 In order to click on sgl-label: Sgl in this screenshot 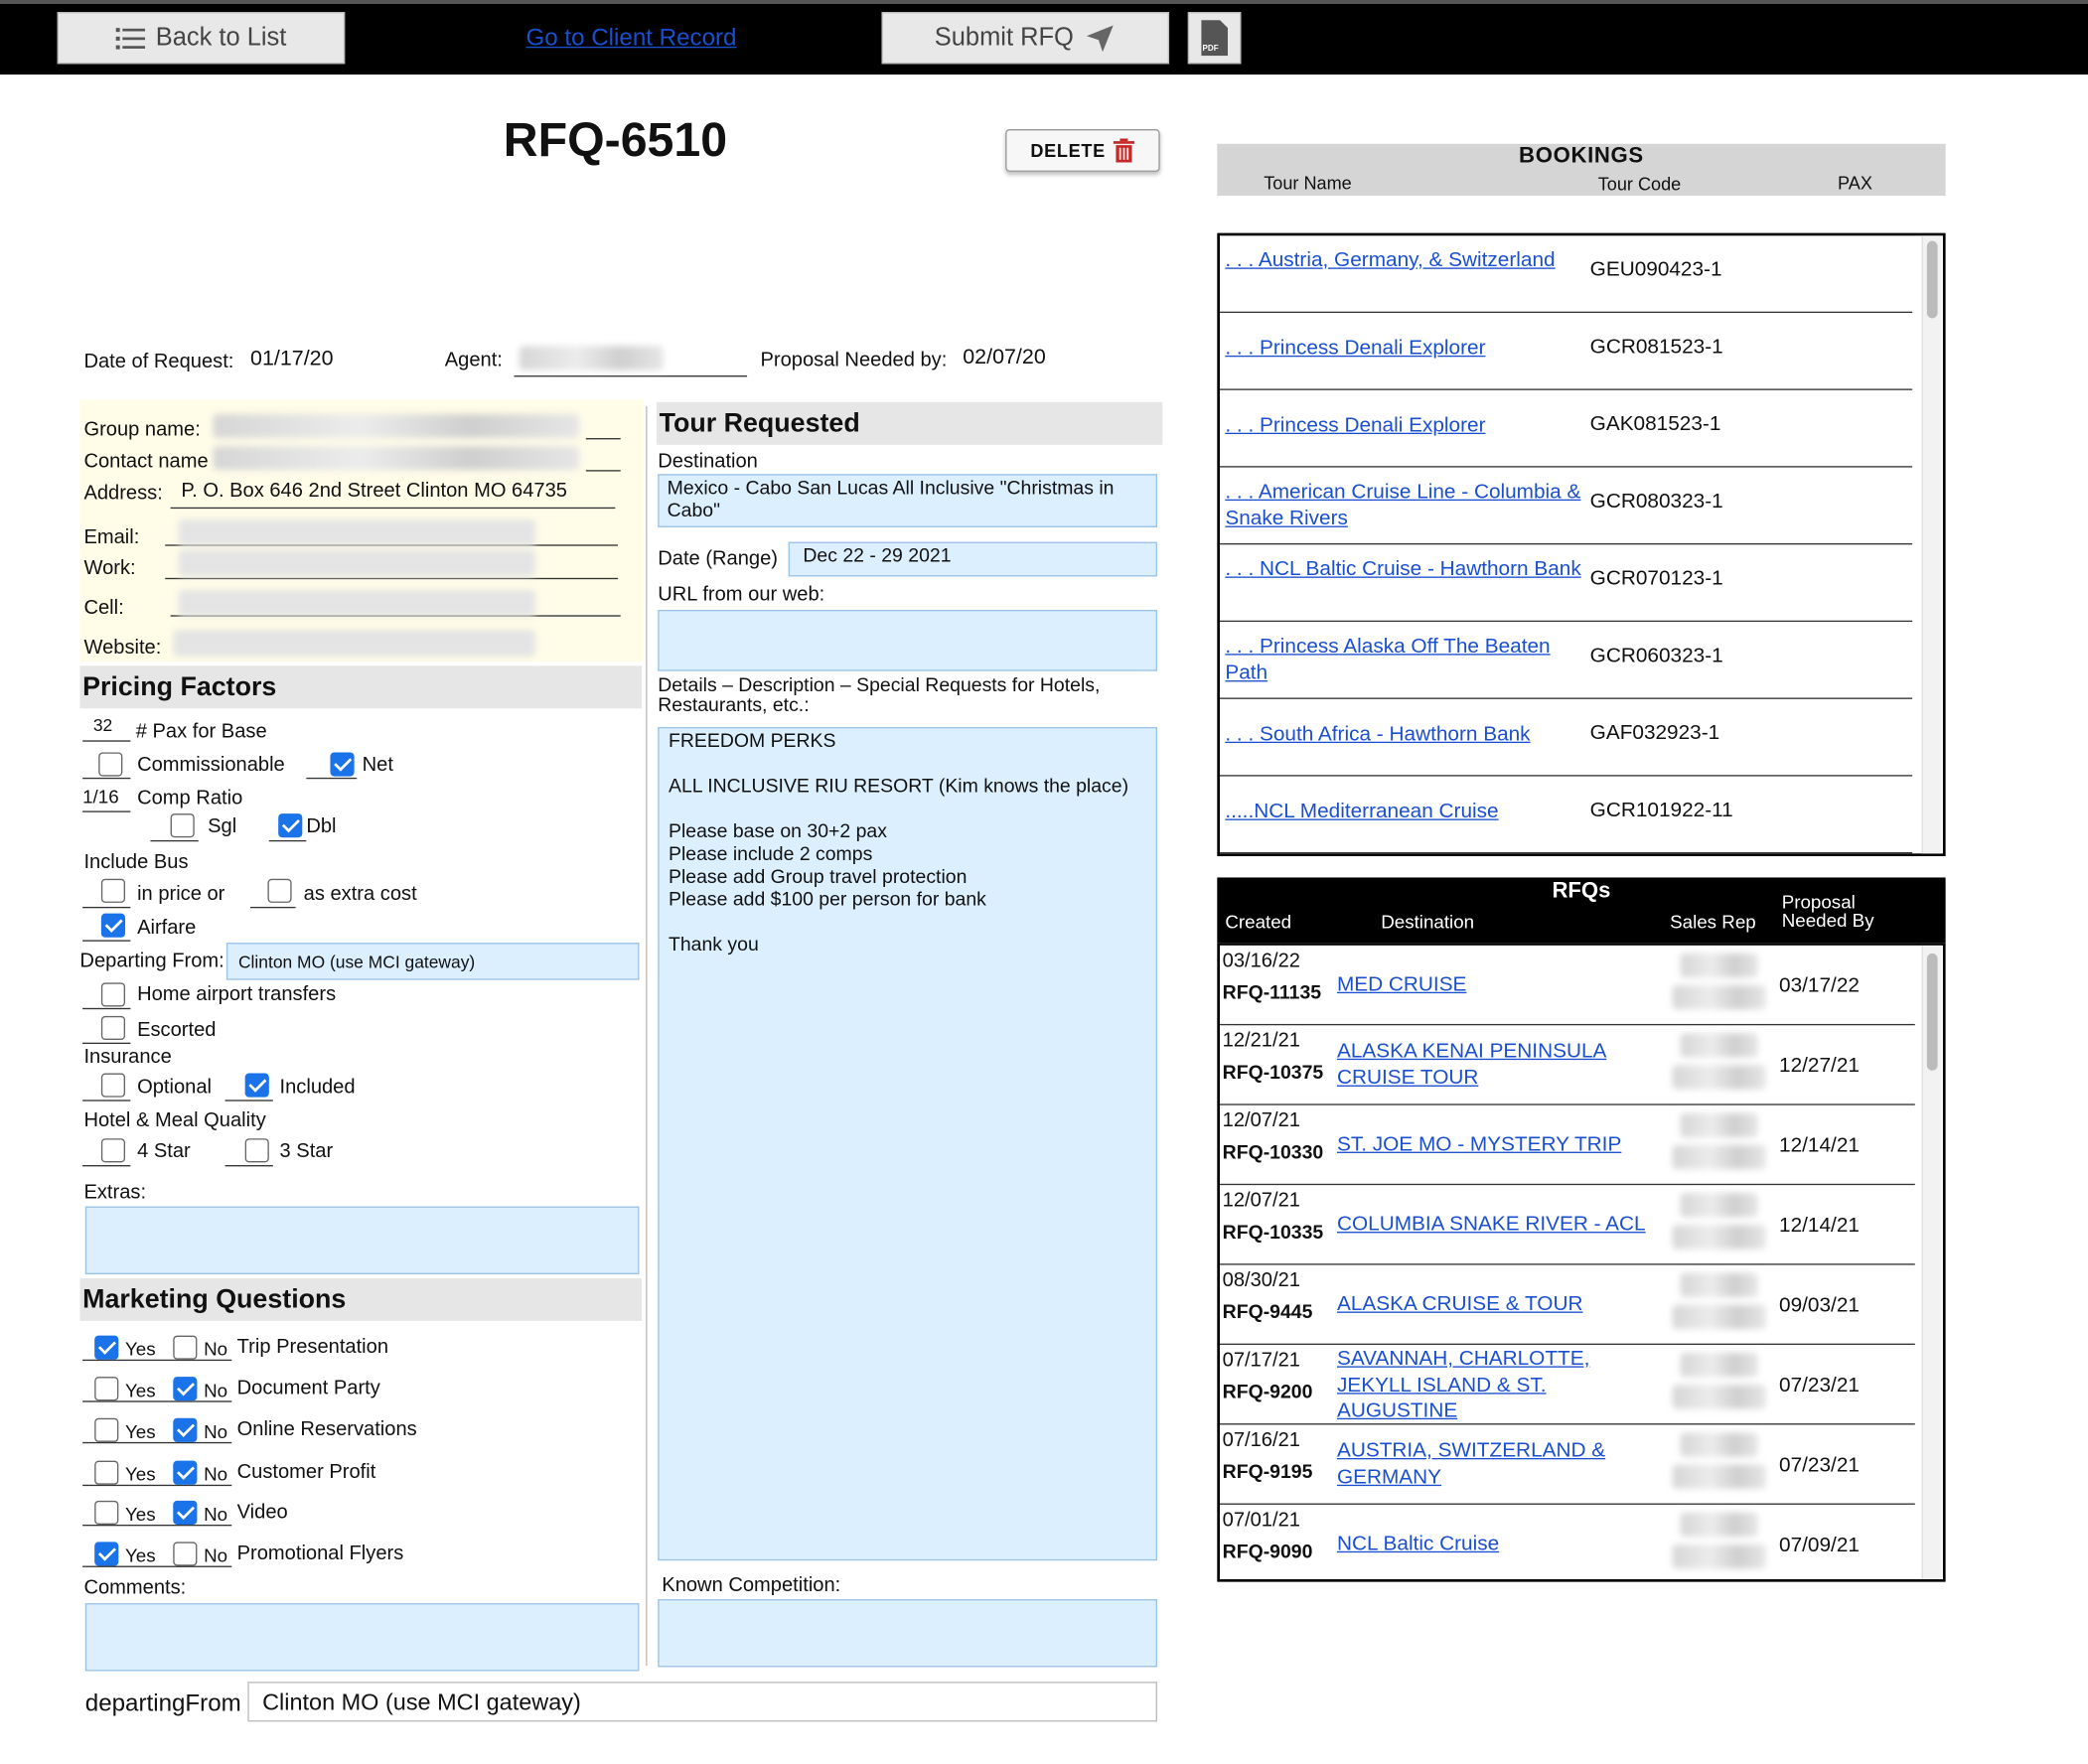, I will do `click(222, 826)`.